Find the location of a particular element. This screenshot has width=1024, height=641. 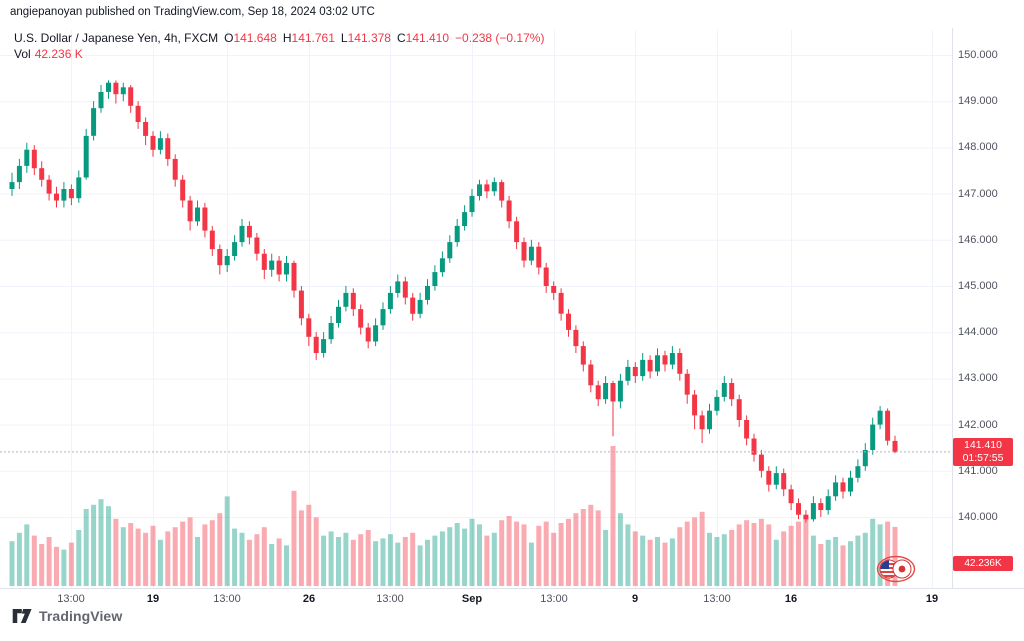

last-price-badge: 141.410 01:57:55 is located at coordinates (983, 452).